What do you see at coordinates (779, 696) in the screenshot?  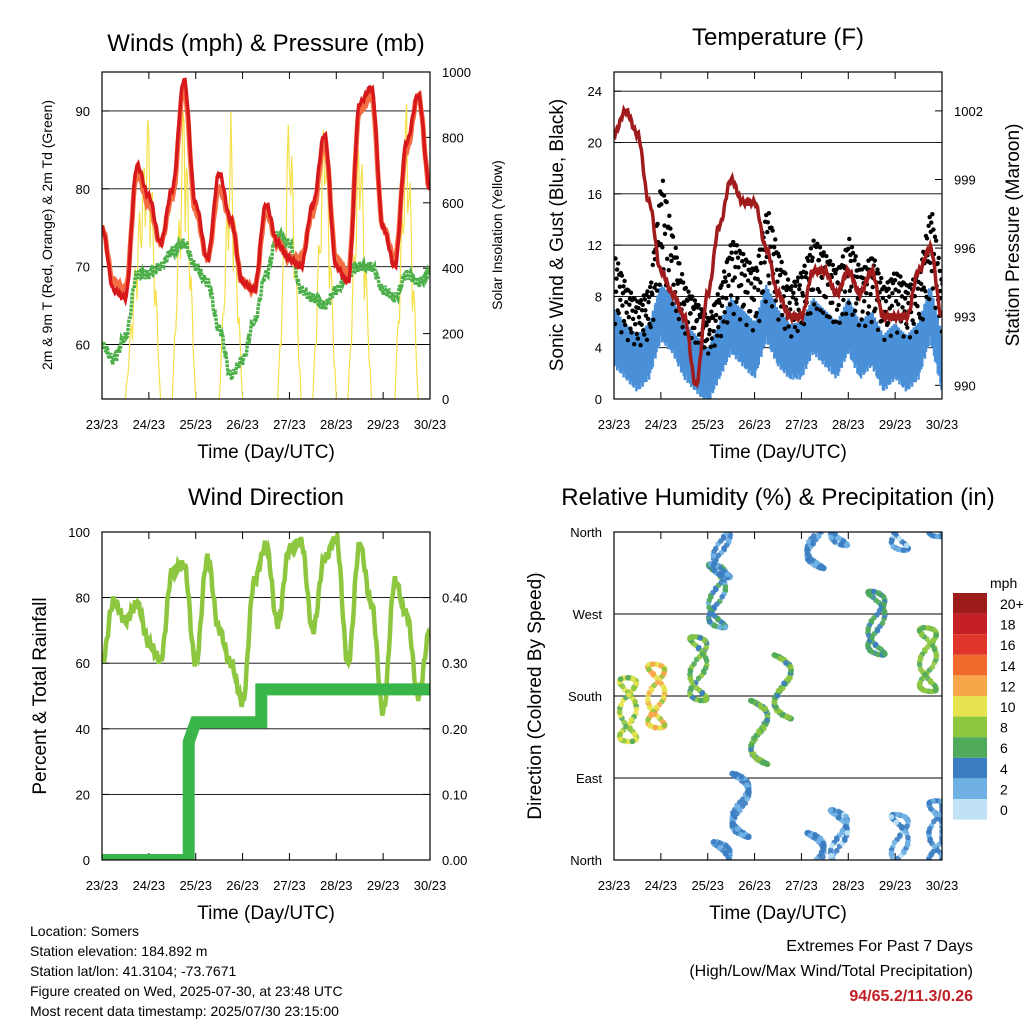 I see `direction-points` at bounding box center [779, 696].